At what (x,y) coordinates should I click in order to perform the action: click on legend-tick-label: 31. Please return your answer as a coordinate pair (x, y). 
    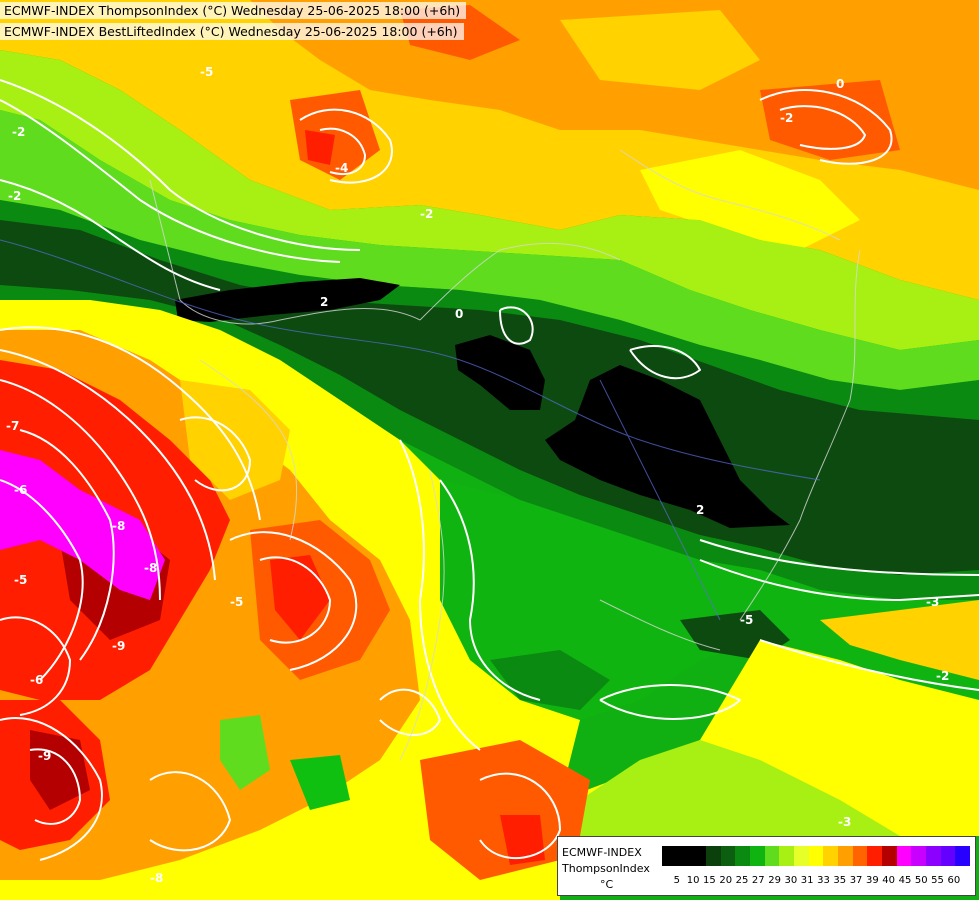
    Looking at the image, I should click on (807, 880).